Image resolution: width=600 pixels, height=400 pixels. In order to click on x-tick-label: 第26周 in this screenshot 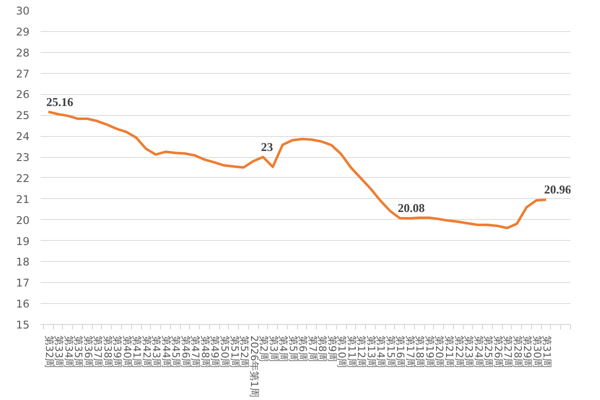, I will do `click(498, 352)`.